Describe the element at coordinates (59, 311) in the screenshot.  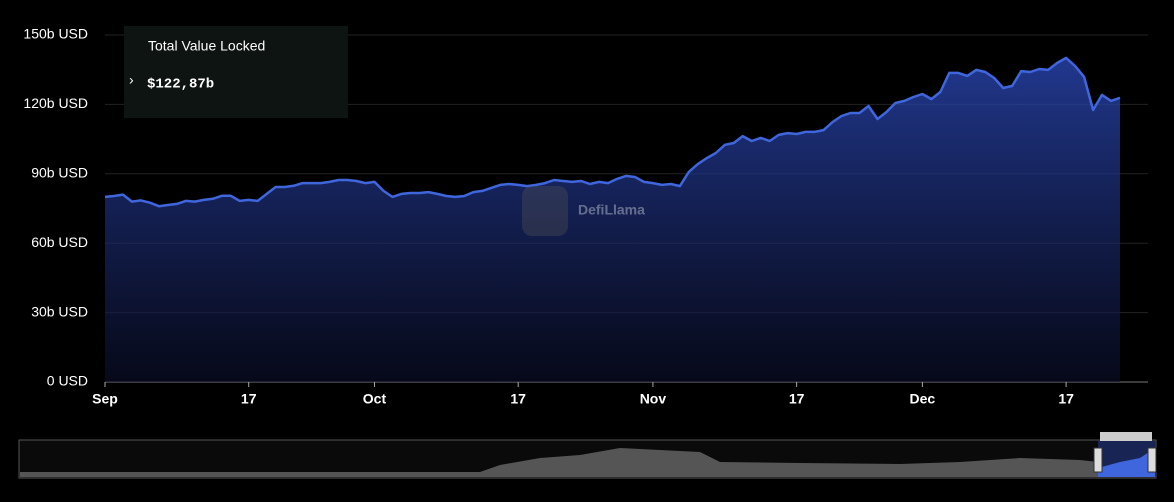
I see `y-tick-label: 30b USD` at that location.